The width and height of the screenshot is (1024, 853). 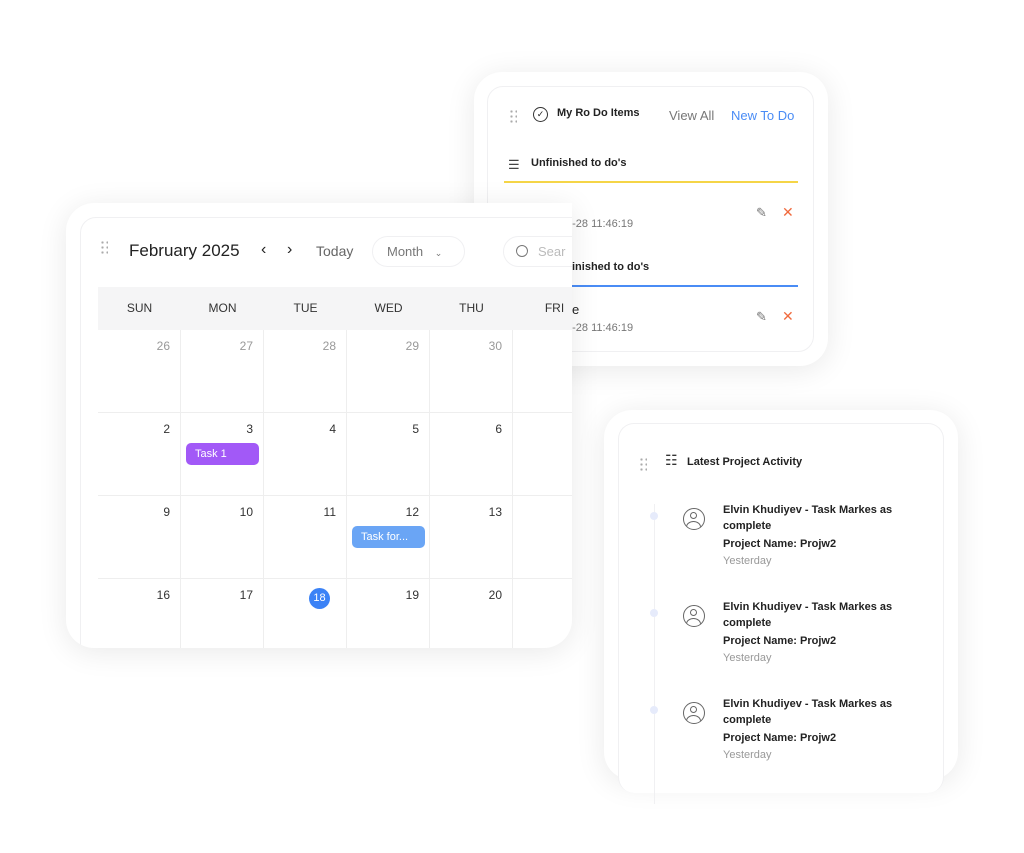 What do you see at coordinates (329, 346) in the screenshot?
I see `day-number: 28` at bounding box center [329, 346].